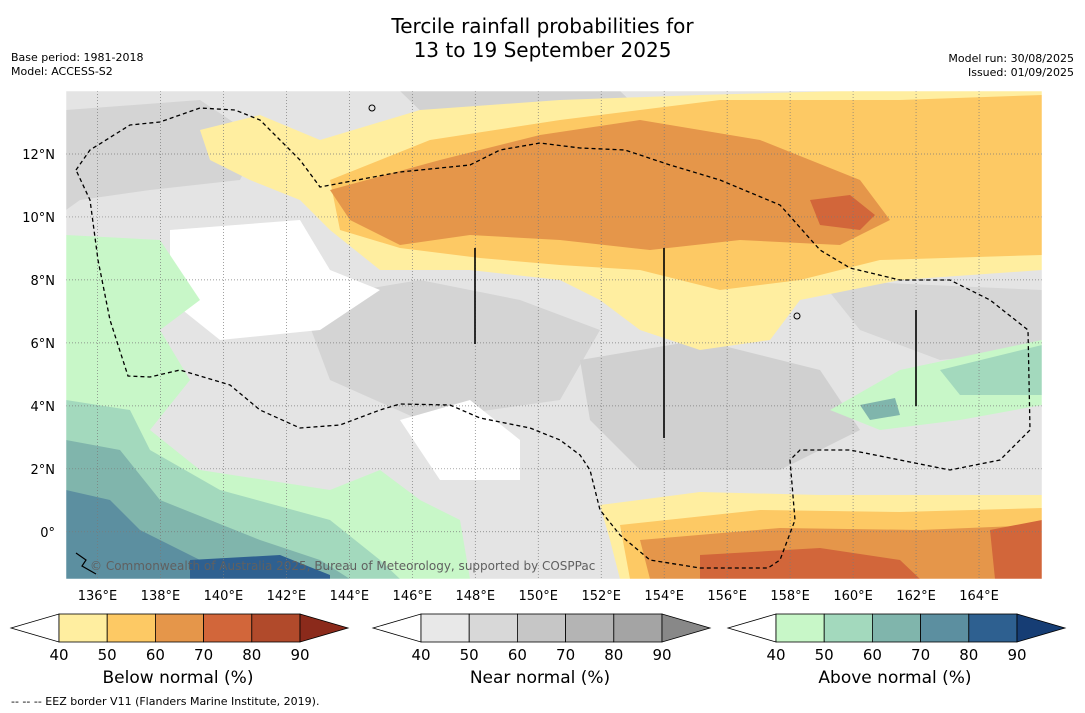  I want to click on colorbar-above: 40 50 60 70 80 90, so click(896, 638).